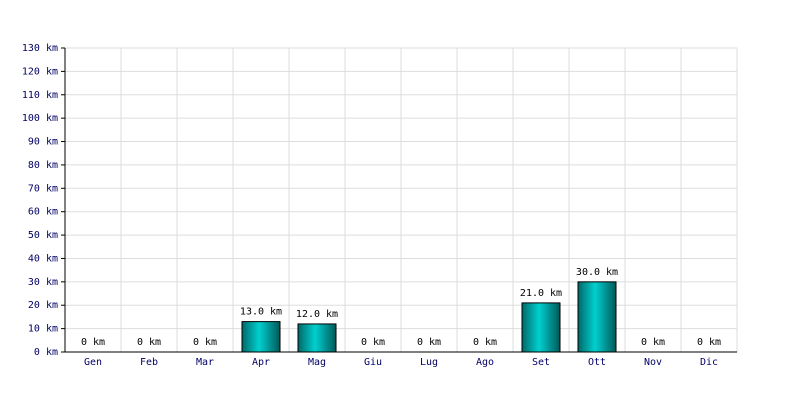 This screenshot has width=800, height=400. I want to click on x-tick-label: Dic, so click(709, 362).